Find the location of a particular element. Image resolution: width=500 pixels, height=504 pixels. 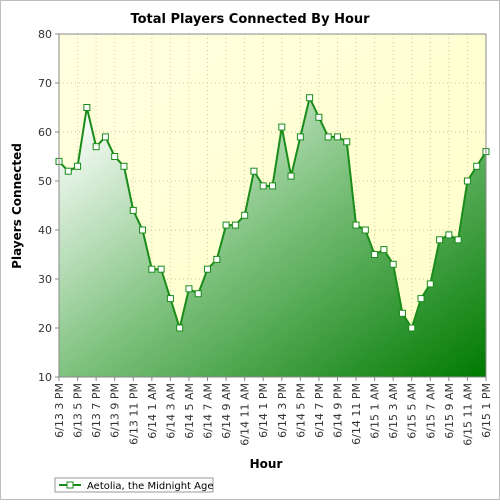

x-tick-label: 6/15 1 AM is located at coordinates (375, 411).